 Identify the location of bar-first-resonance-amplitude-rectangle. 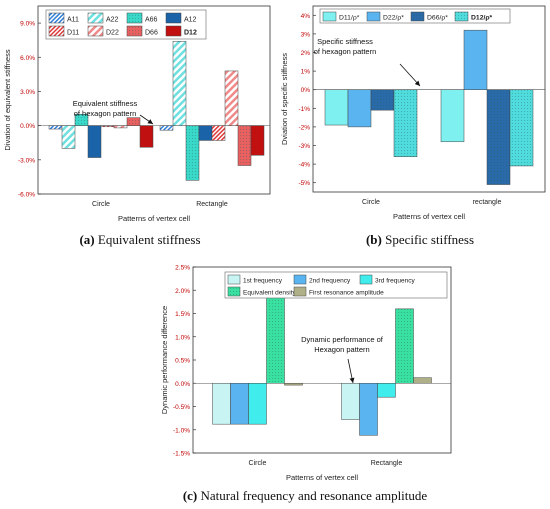
(422, 380).